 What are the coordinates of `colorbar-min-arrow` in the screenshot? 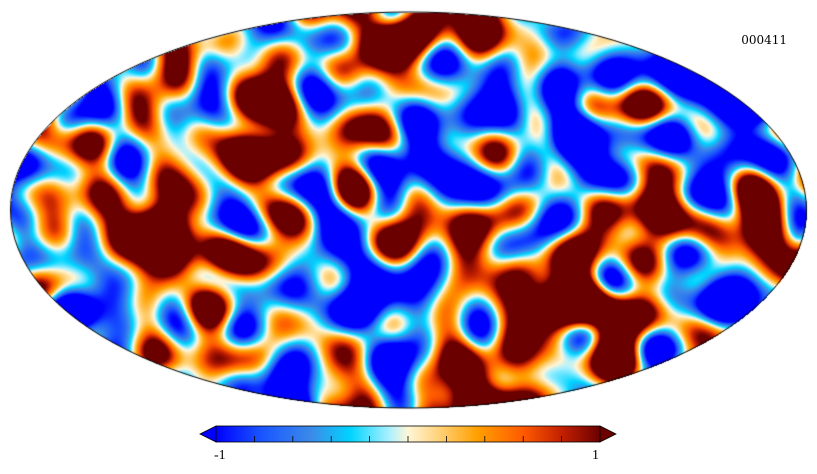 It's located at (208, 434).